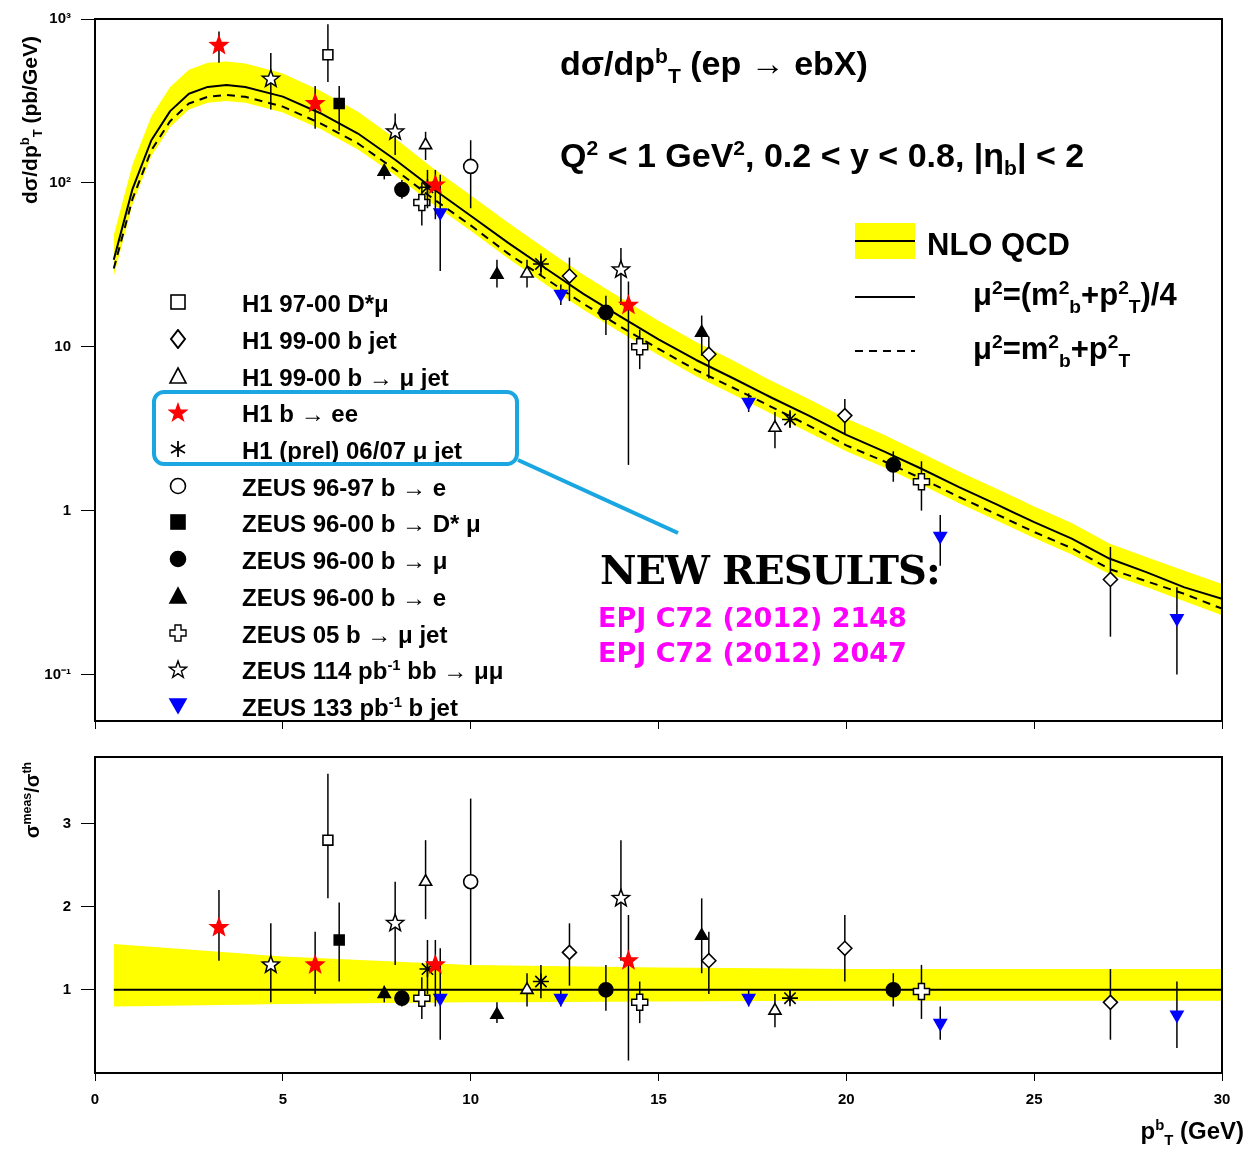 This screenshot has width=1246, height=1157. I want to click on legend-label: H1 99-00 b → μ jet, so click(345, 377).